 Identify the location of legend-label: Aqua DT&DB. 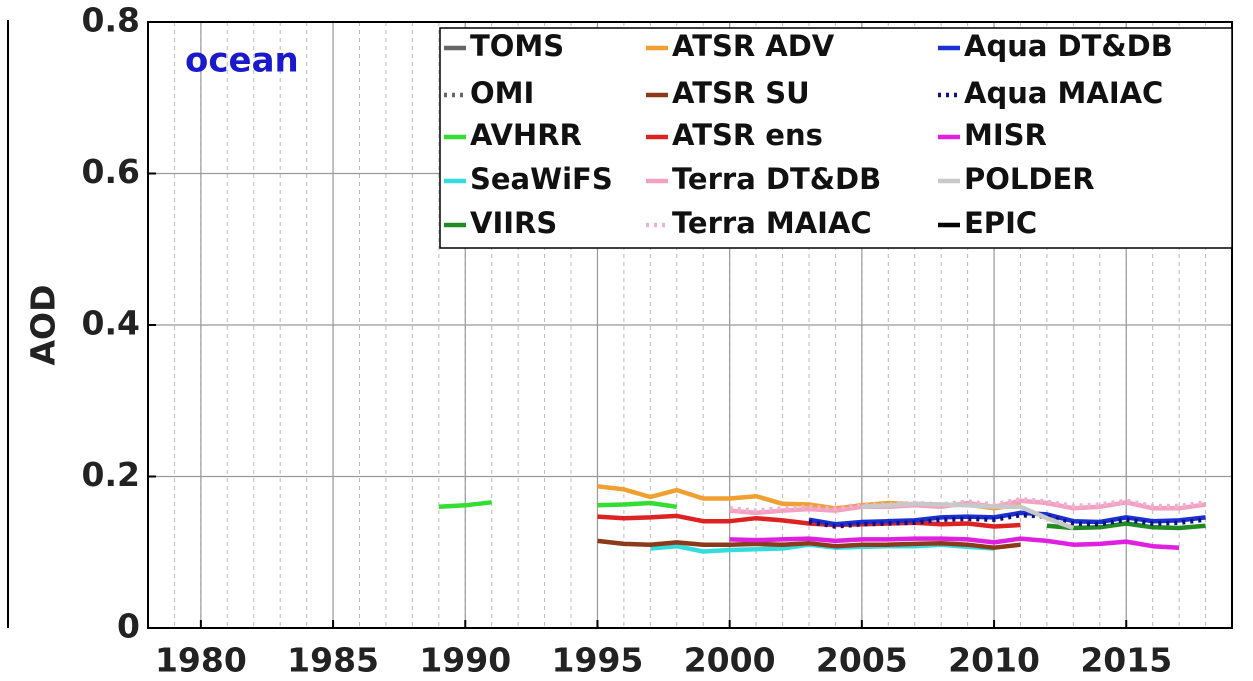
(1068, 46).